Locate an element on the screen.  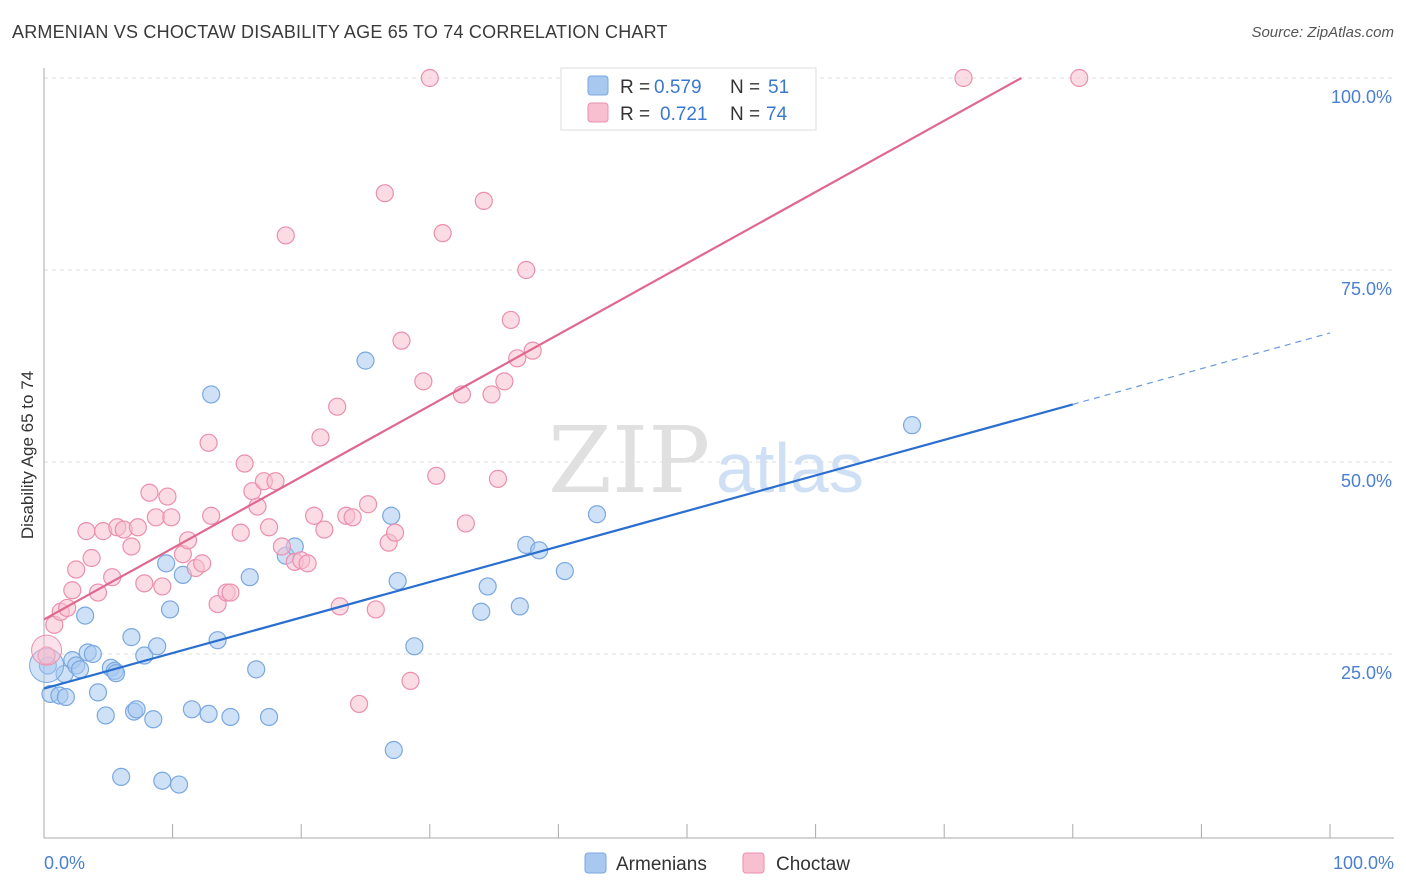
y-tick-label-100: 100.0% is located at coordinates (1361, 97).